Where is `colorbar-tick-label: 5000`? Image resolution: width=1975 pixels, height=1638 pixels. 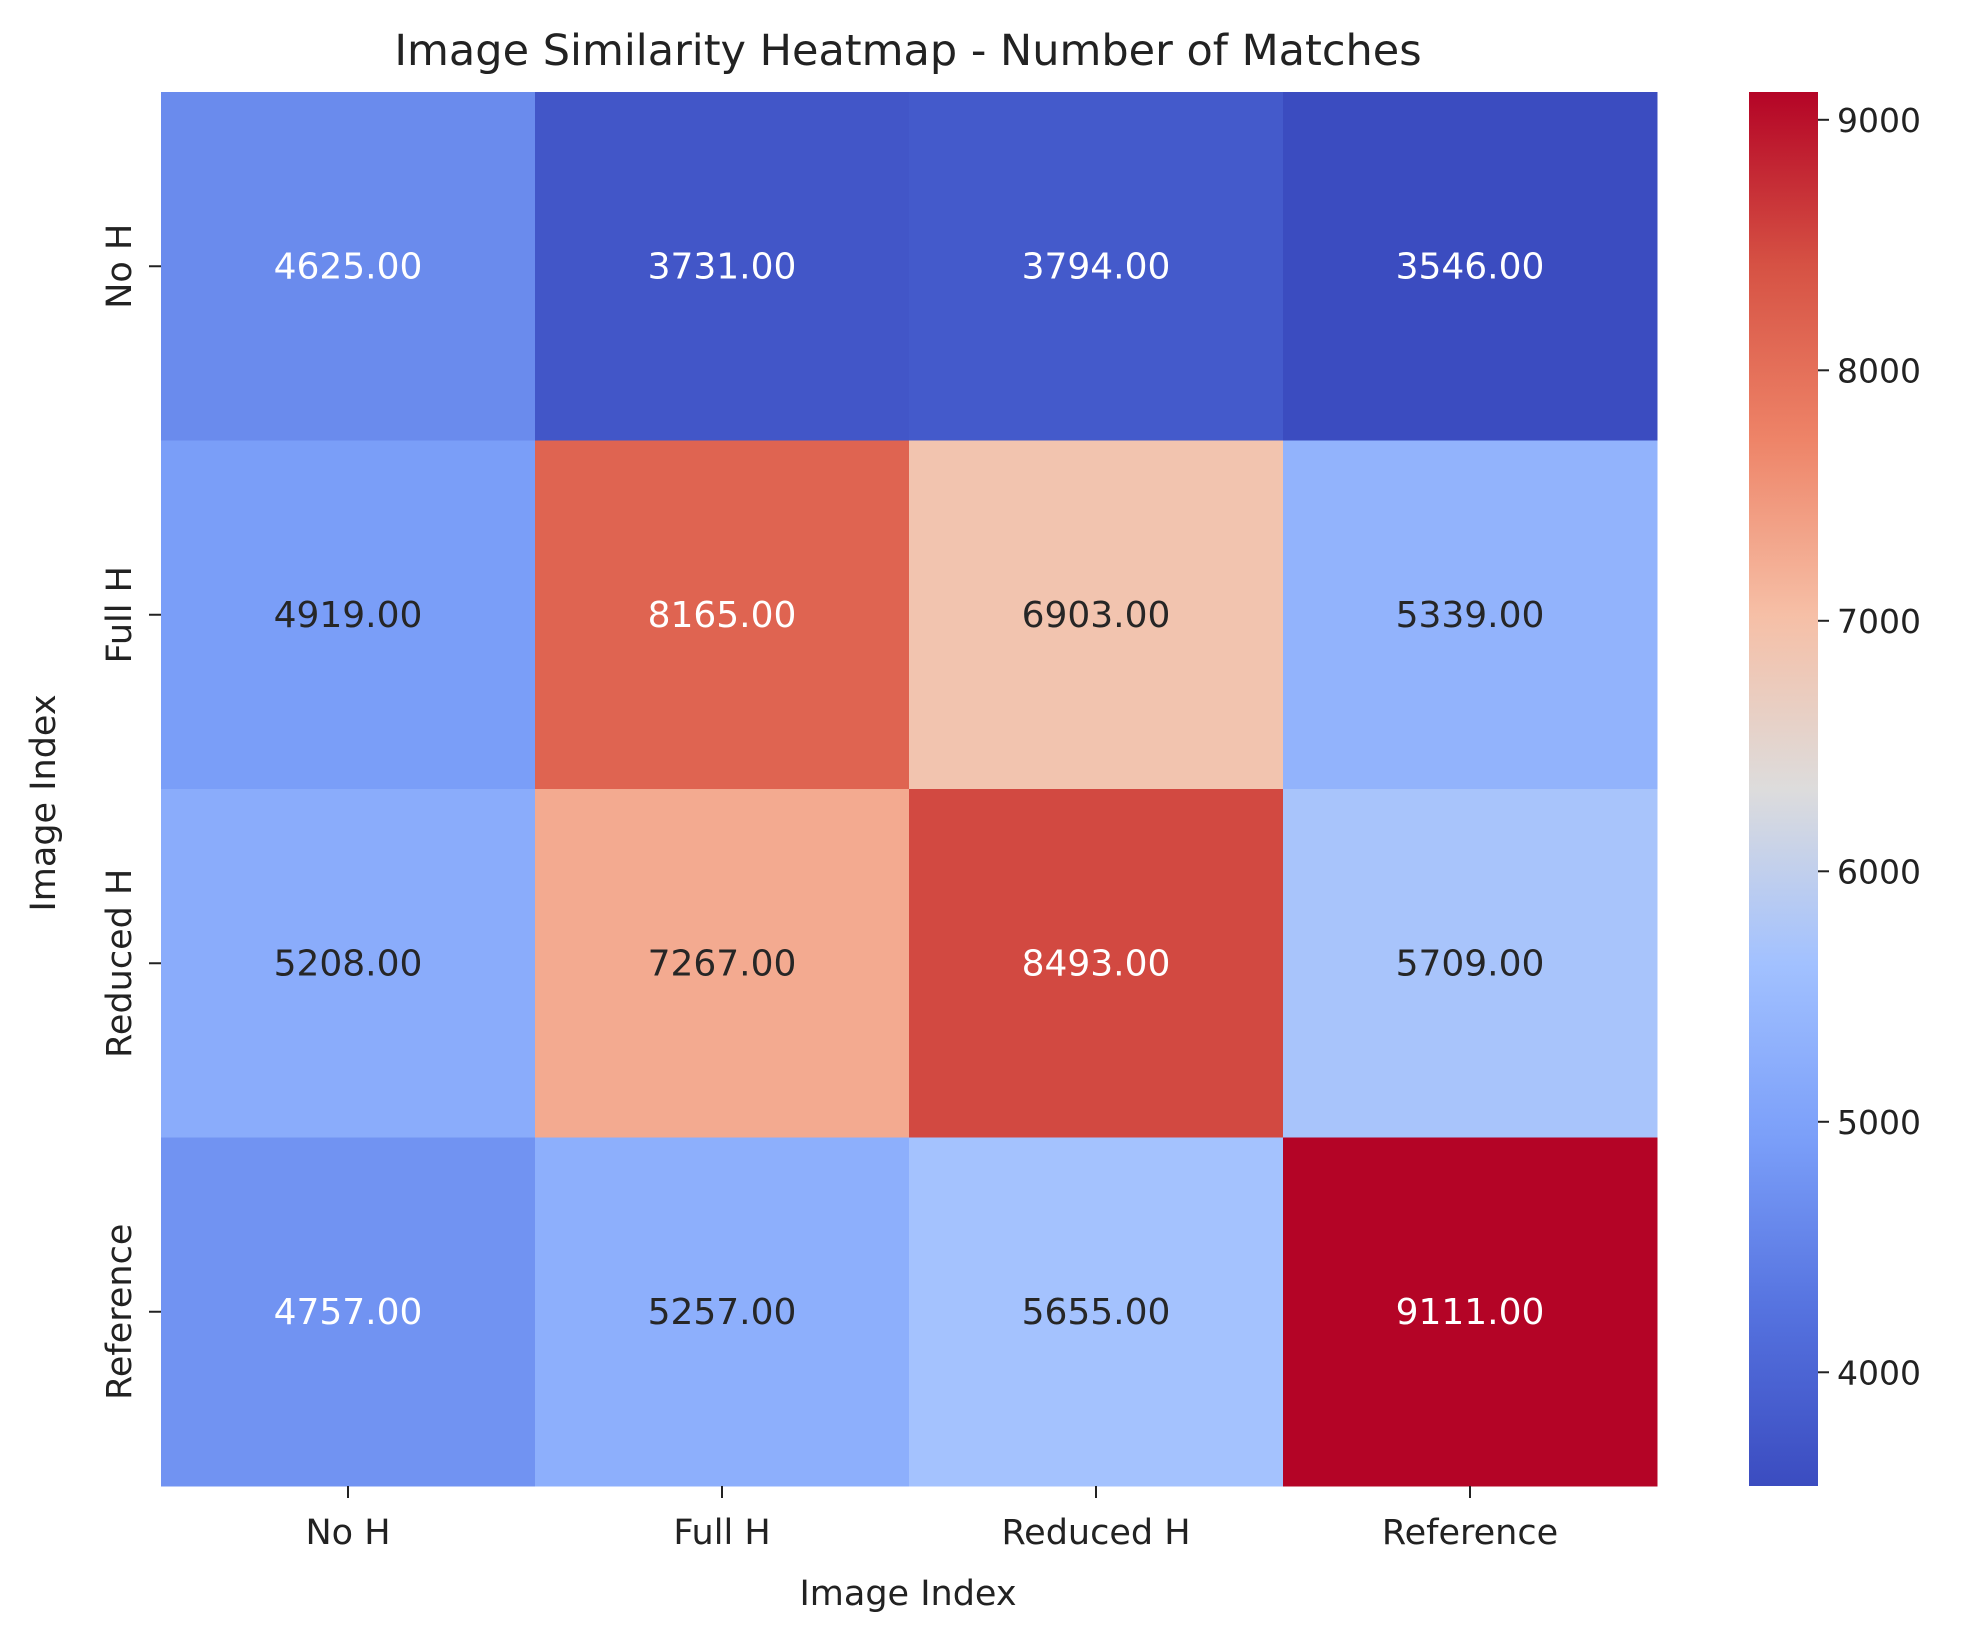
colorbar-tick-label: 5000 is located at coordinates (1879, 1122).